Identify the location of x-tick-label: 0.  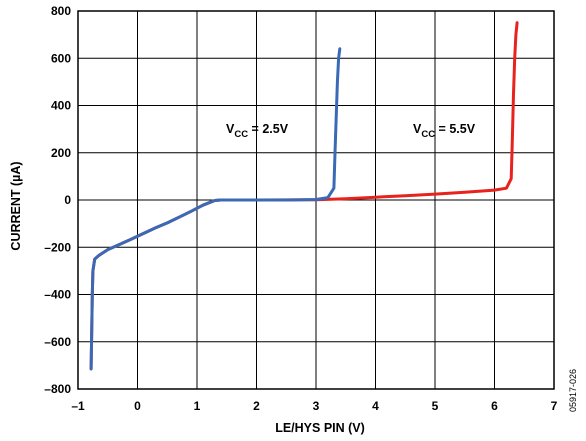
(137, 406).